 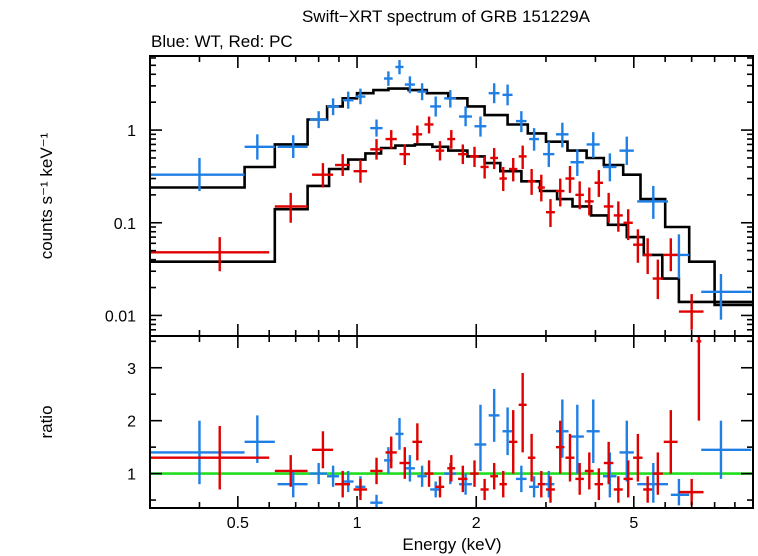 I want to click on y-tick-label: 1, so click(x=131, y=475).